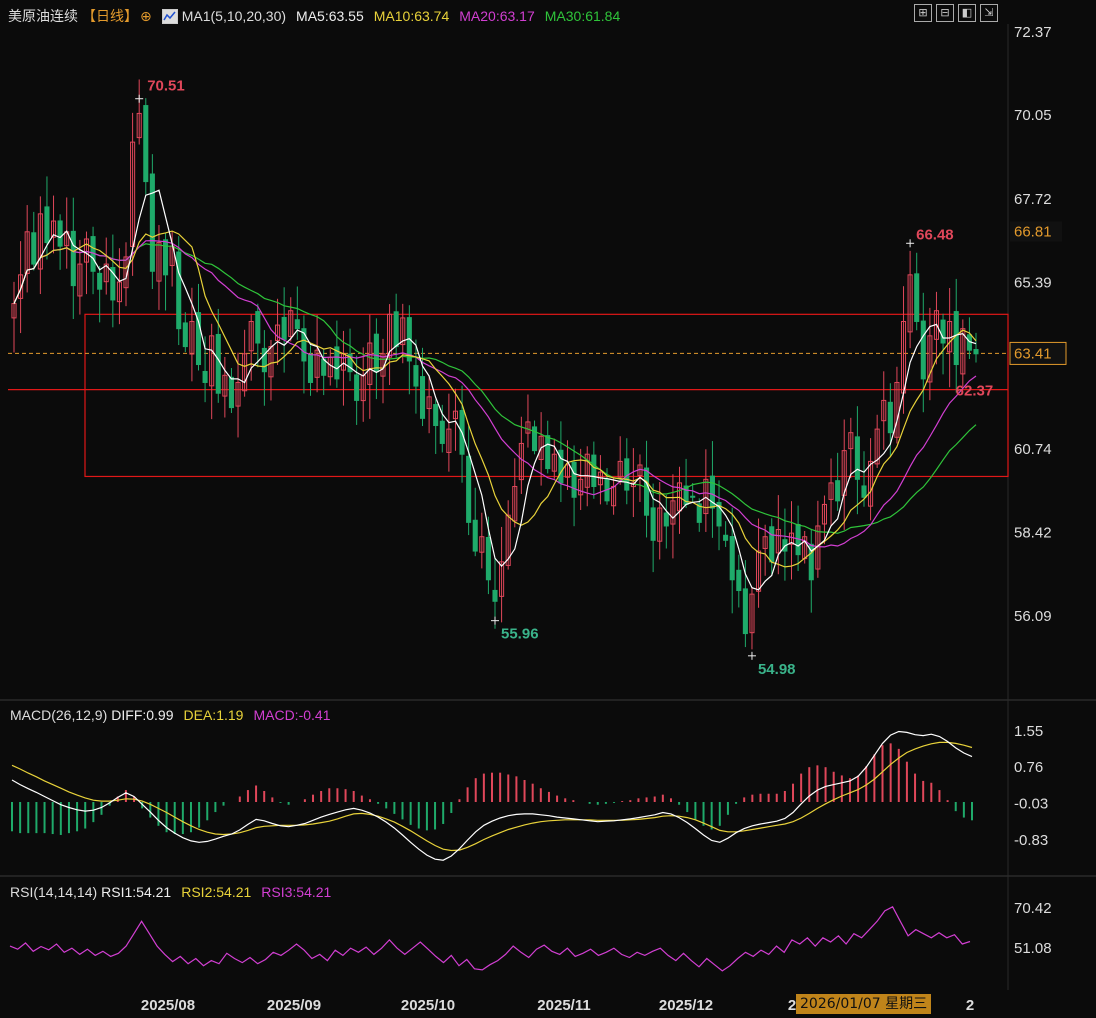  What do you see at coordinates (975, 391) in the screenshot?
I see `extreme-price-label: 62.37` at bounding box center [975, 391].